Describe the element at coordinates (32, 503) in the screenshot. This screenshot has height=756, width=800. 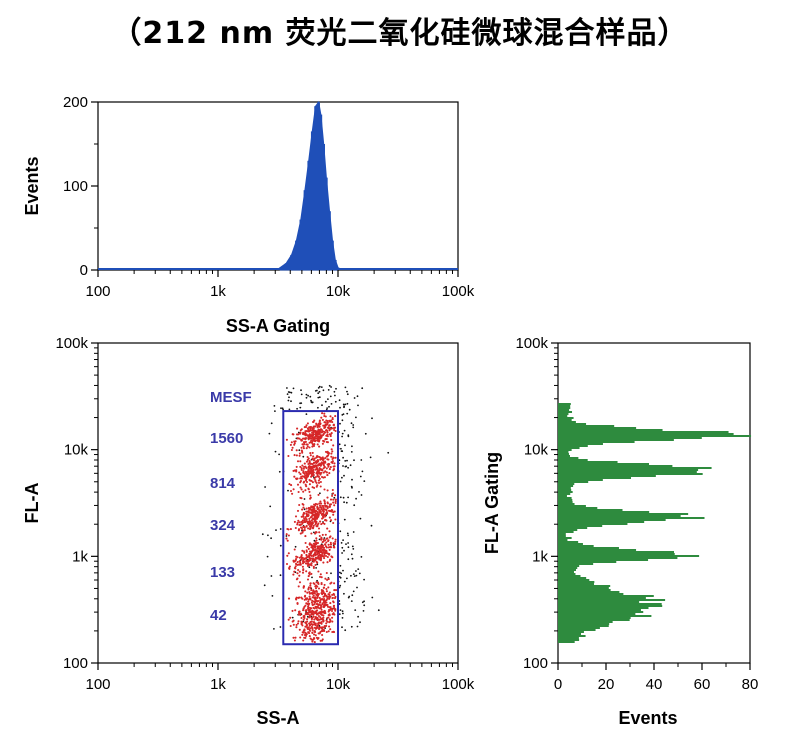
I see `scatter-ylabel: FL-A` at that location.